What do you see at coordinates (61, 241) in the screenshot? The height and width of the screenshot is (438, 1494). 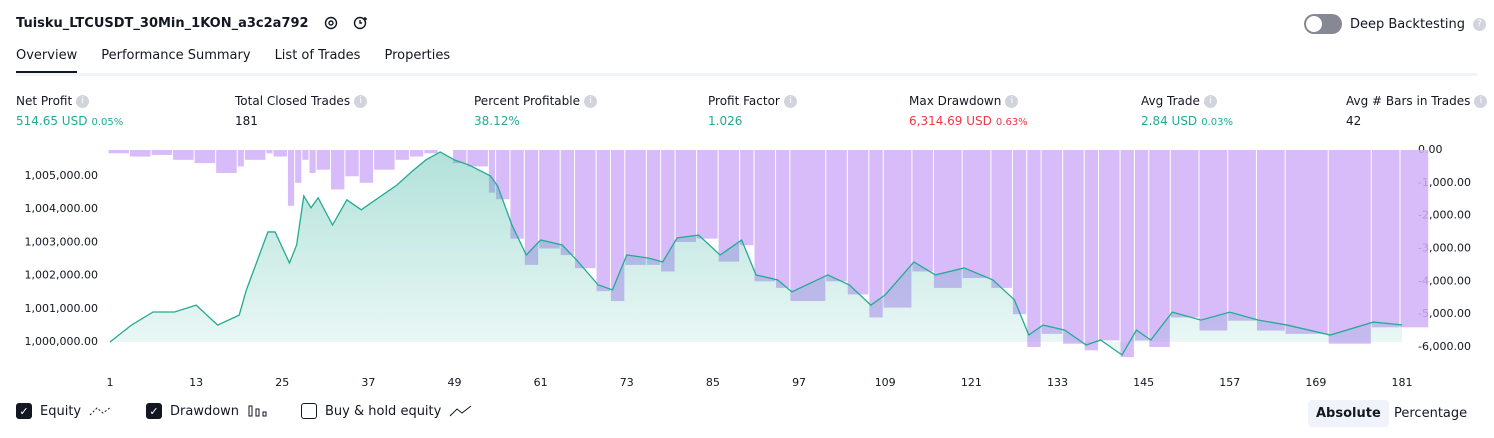 I see `y-tick-label: 1,003,000.00` at bounding box center [61, 241].